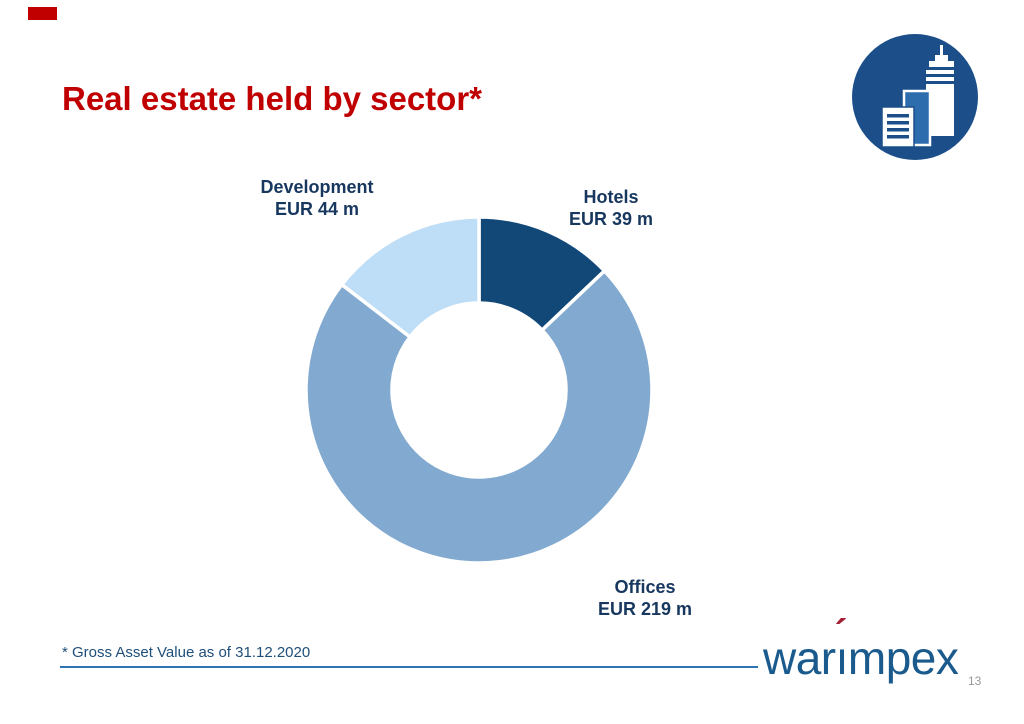 The width and height of the screenshot is (1024, 724). What do you see at coordinates (975, 681) in the screenshot?
I see `page-number: 13` at bounding box center [975, 681].